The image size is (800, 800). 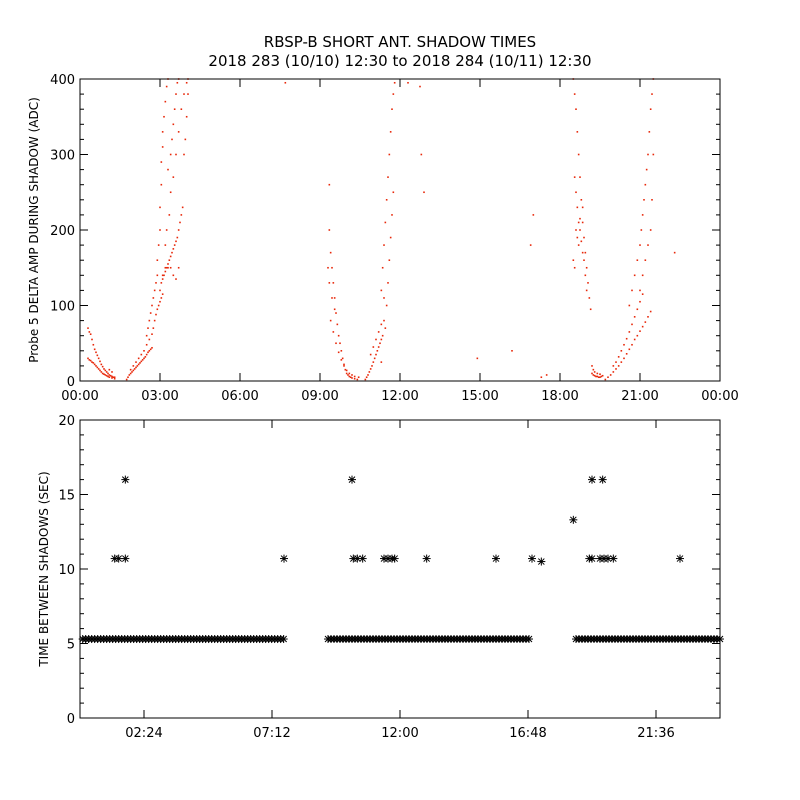 What do you see at coordinates (239, 396) in the screenshot?
I see `delta-amp-x-tick-label: 06:00` at bounding box center [239, 396].